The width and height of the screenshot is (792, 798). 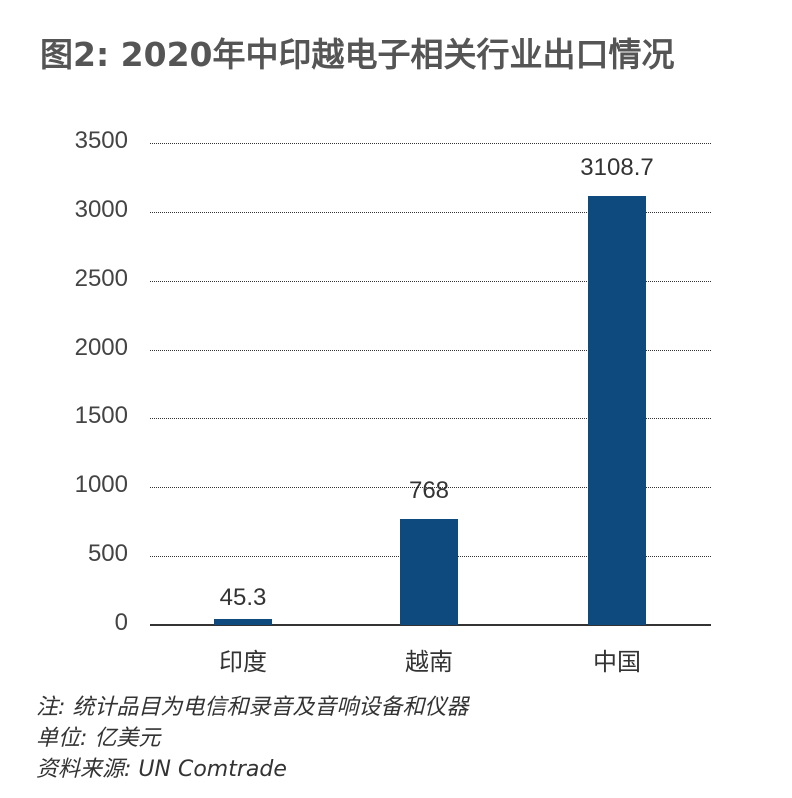 I want to click on y-tick-label: 3000, so click(x=101, y=209).